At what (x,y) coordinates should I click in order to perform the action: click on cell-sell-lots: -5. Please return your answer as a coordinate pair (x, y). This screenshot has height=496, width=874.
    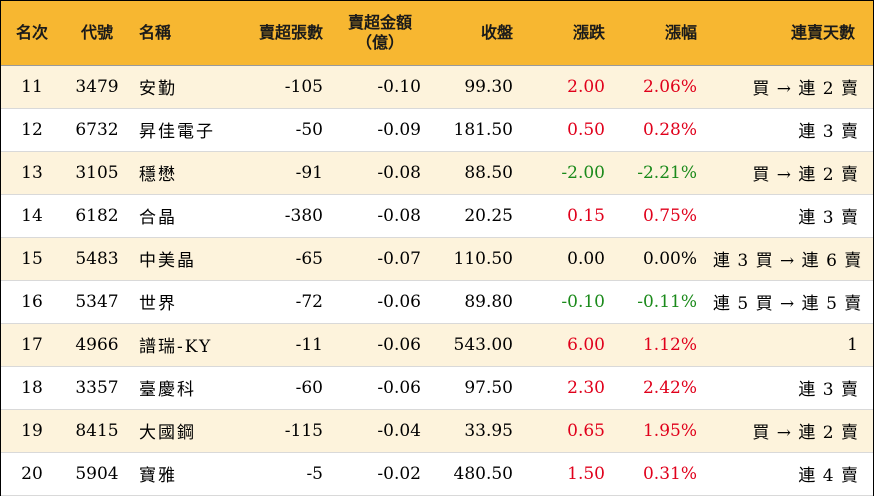
    Looking at the image, I should click on (281, 474).